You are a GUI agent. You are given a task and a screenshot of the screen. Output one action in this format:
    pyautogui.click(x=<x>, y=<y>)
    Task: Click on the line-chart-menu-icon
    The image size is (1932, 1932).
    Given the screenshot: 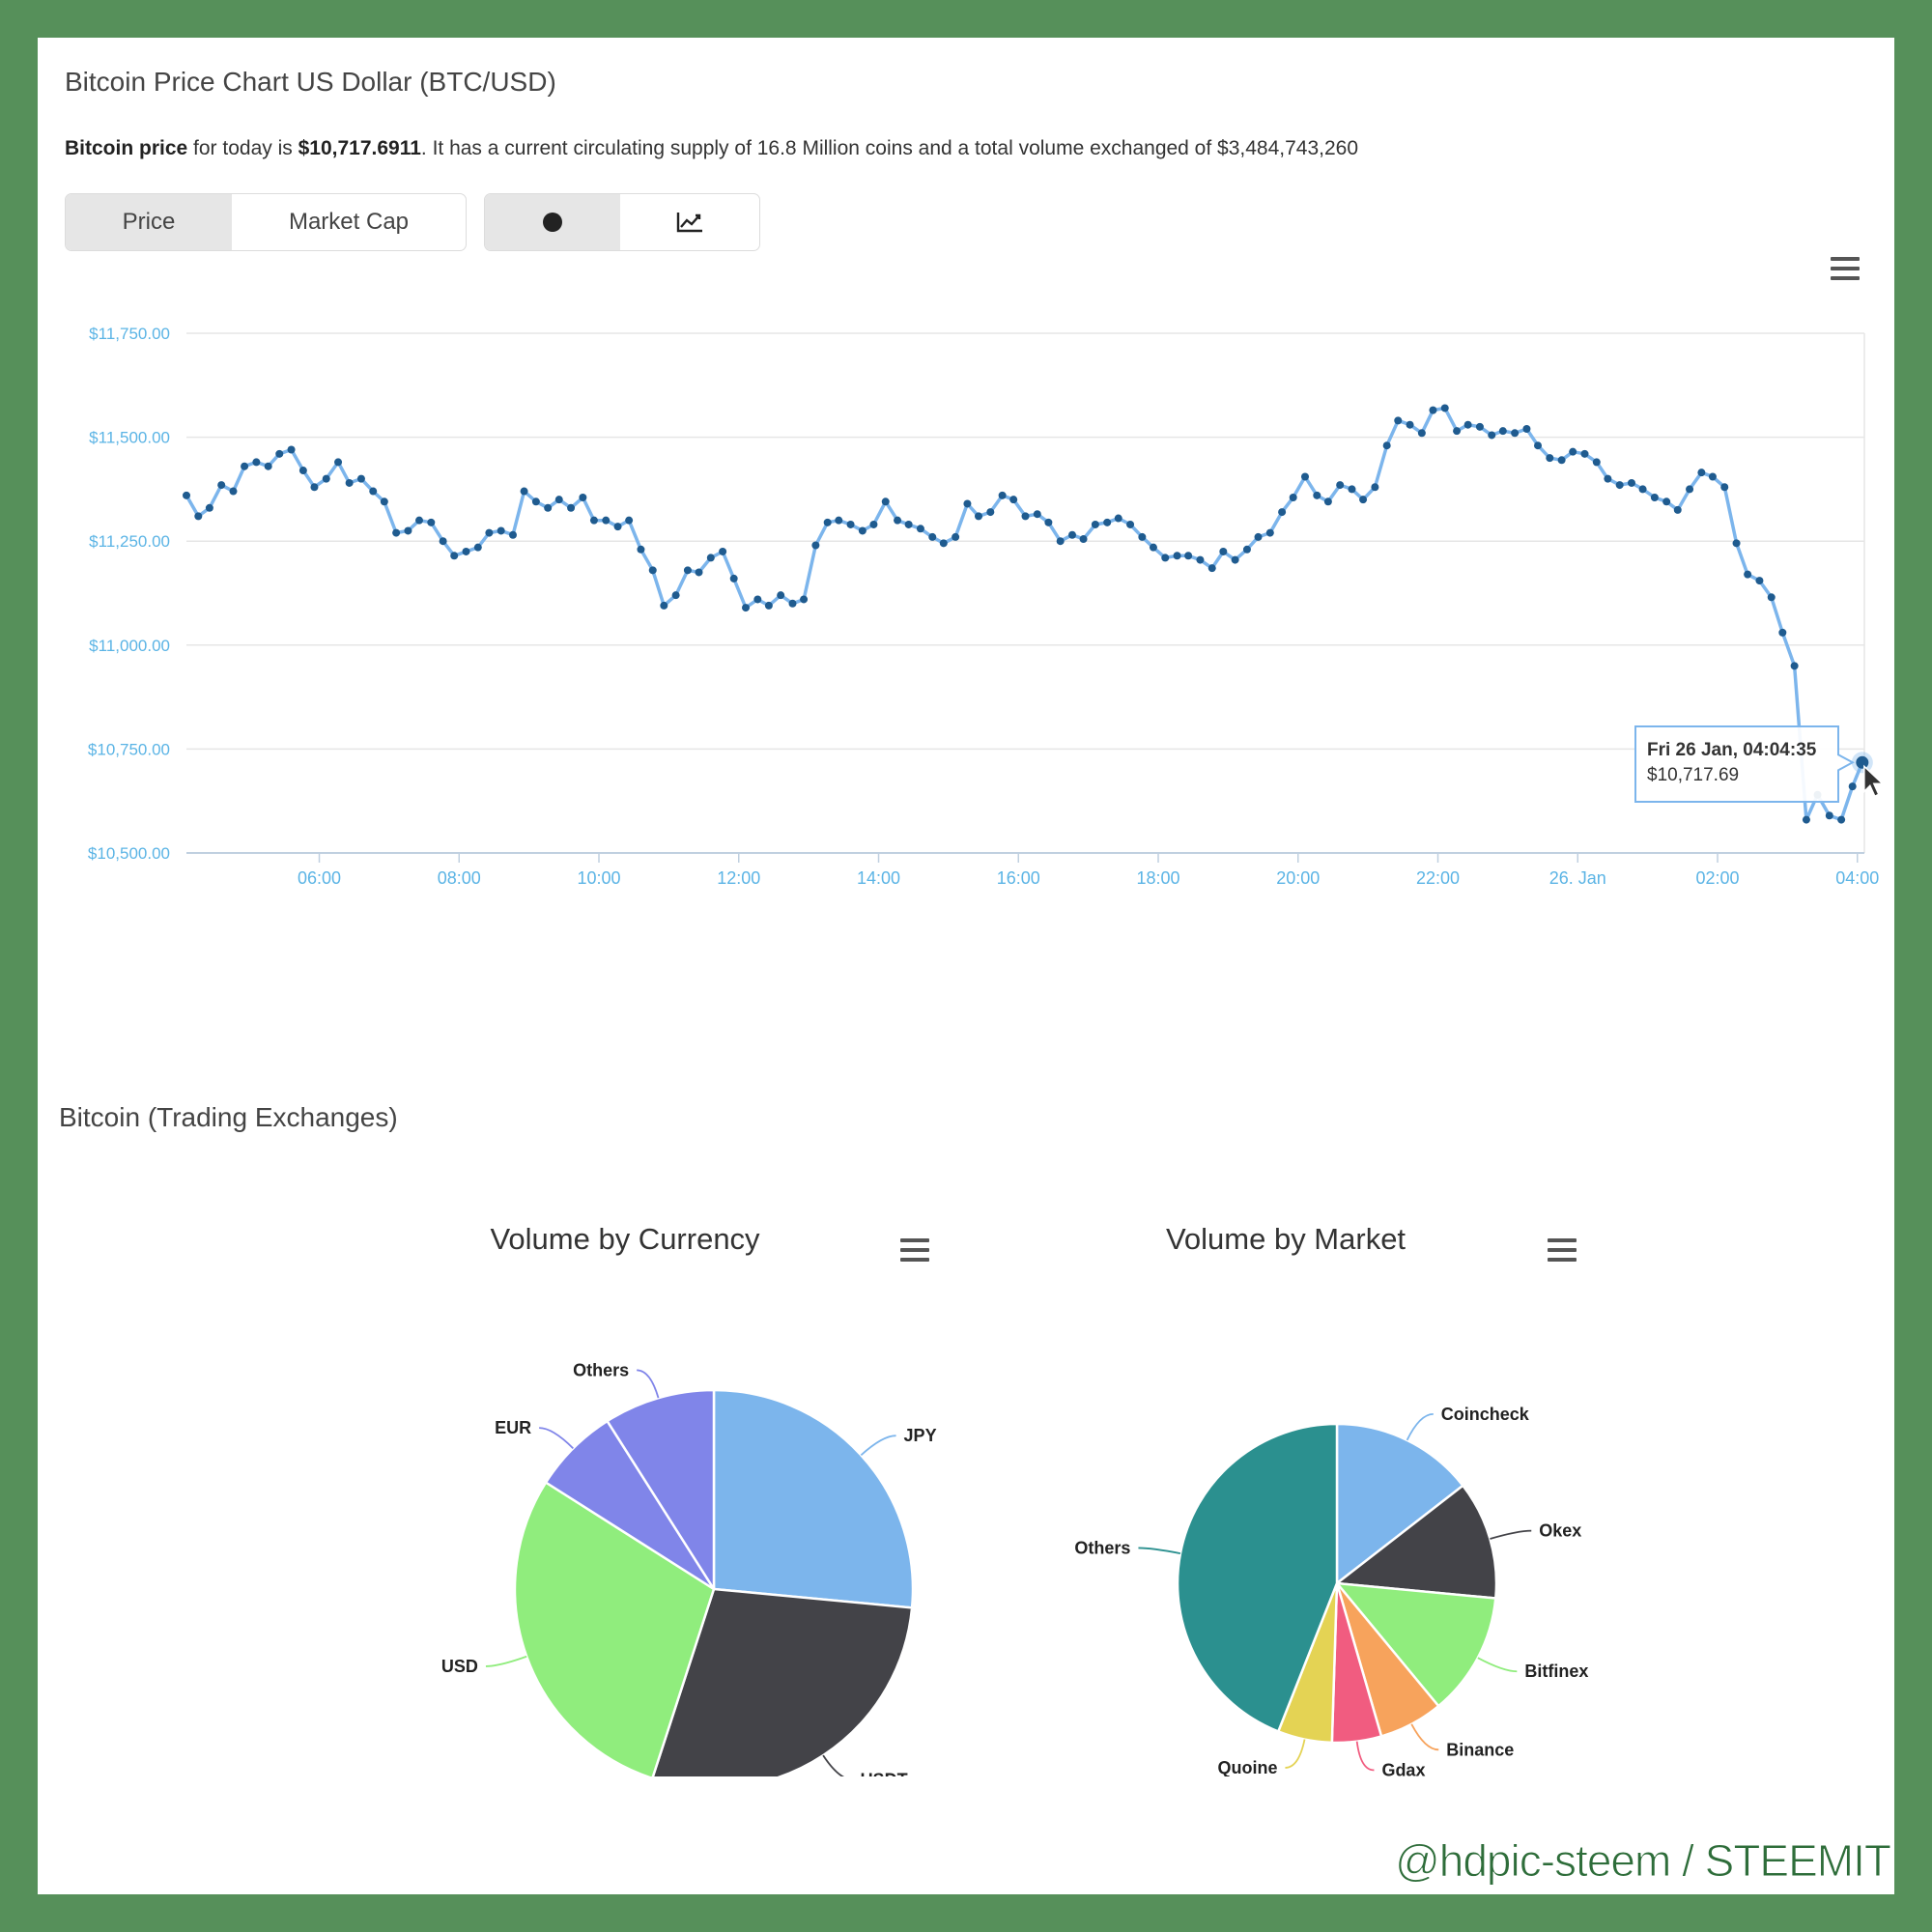 What is the action you would take?
    pyautogui.click(x=1845, y=268)
    